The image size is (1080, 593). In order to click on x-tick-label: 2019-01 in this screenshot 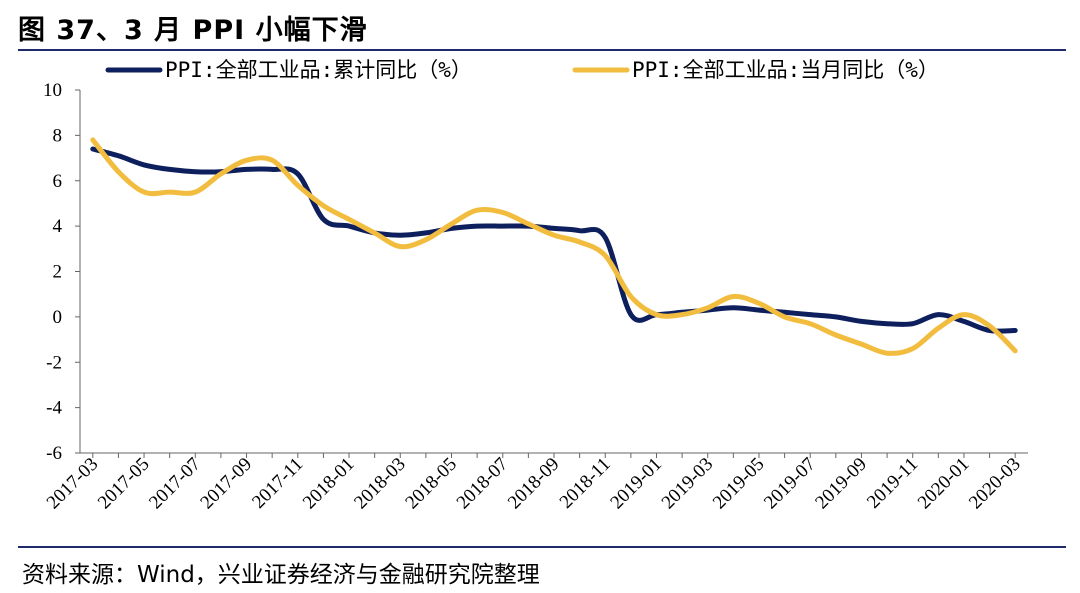, I will do `click(636, 484)`.